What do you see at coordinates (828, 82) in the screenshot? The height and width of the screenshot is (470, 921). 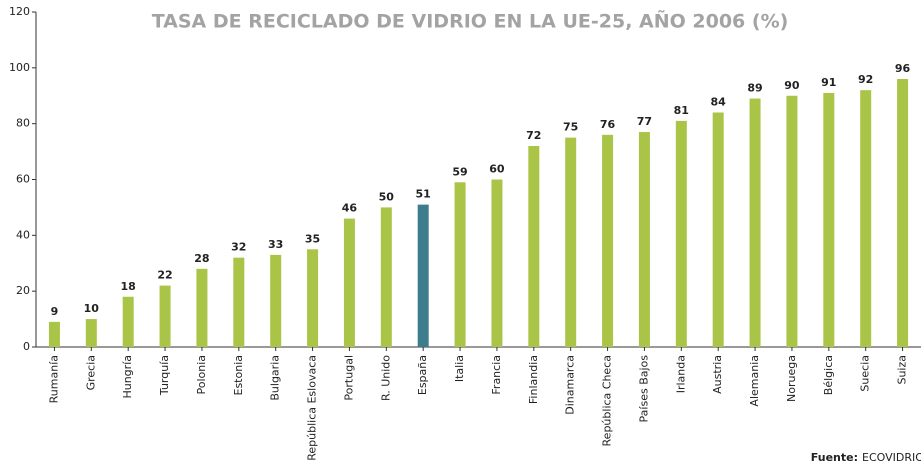 I see `value-label: 91` at bounding box center [828, 82].